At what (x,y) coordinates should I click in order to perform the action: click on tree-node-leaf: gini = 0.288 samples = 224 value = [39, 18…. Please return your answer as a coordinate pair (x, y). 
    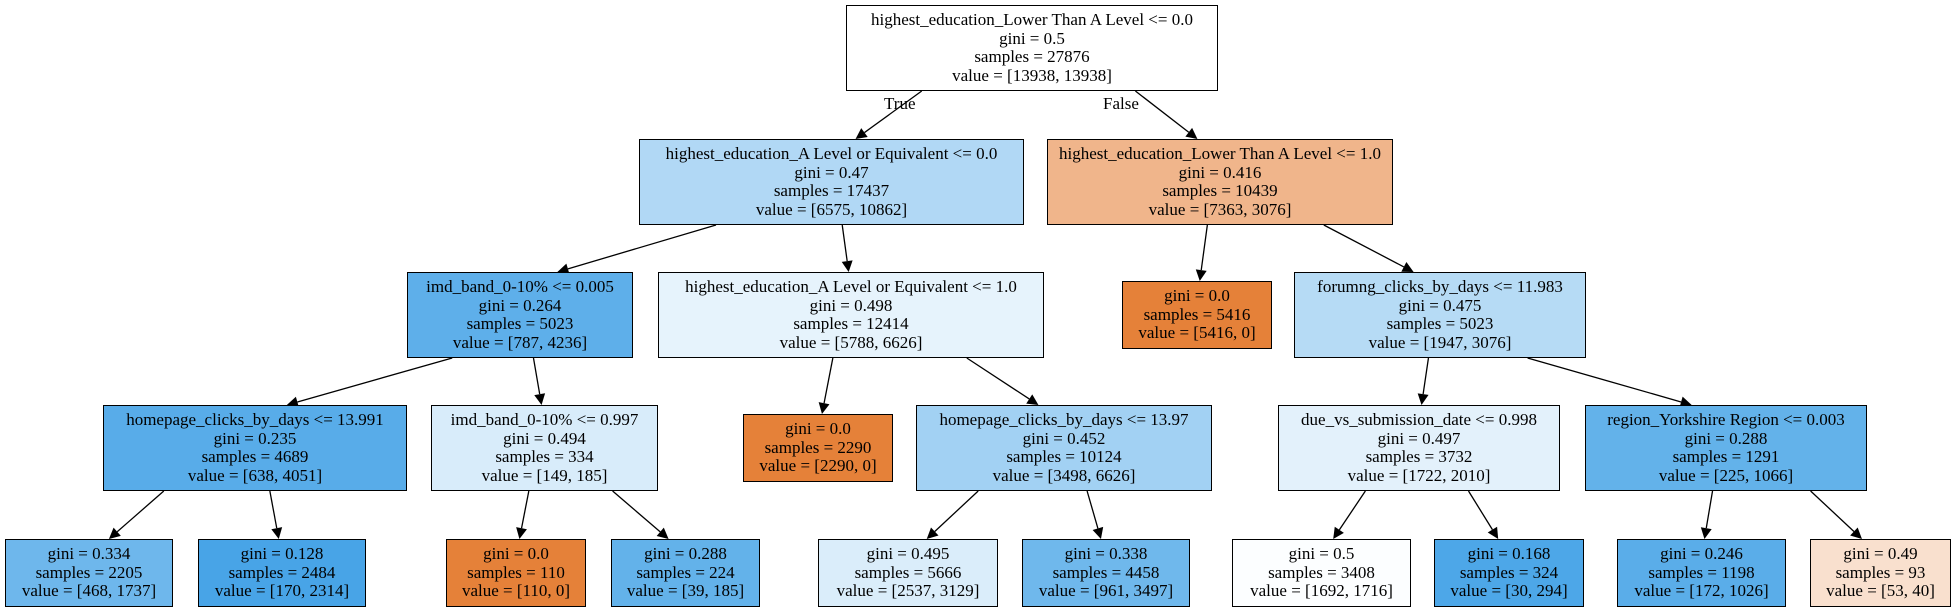
    Looking at the image, I should click on (685, 573).